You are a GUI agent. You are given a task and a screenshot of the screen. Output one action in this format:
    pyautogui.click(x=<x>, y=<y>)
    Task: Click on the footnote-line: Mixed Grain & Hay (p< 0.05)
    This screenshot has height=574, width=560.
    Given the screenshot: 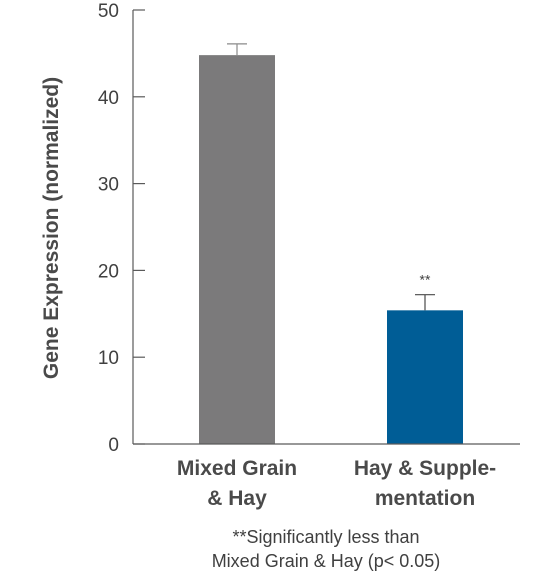 What is the action you would take?
    pyautogui.click(x=326, y=561)
    